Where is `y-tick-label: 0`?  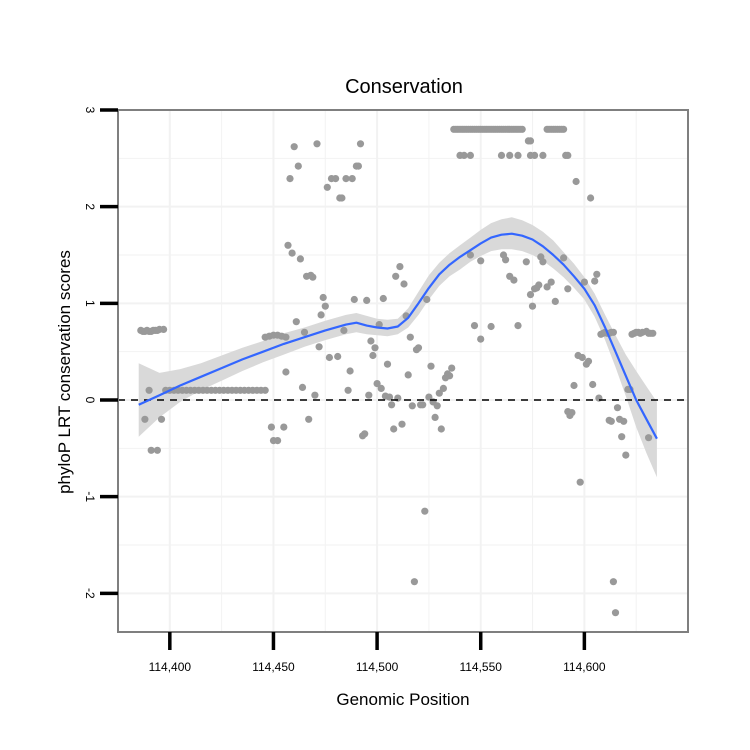 y-tick-label: 0 is located at coordinates (90, 400).